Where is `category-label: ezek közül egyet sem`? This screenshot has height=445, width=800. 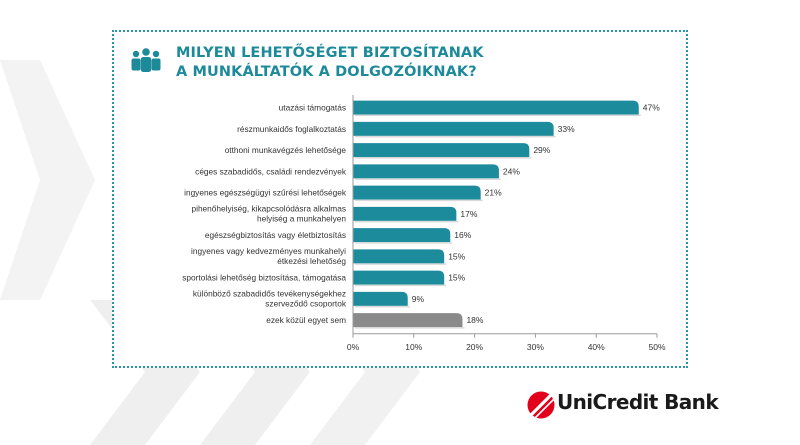
category-label: ezek közül egyet sem is located at coordinates (306, 320).